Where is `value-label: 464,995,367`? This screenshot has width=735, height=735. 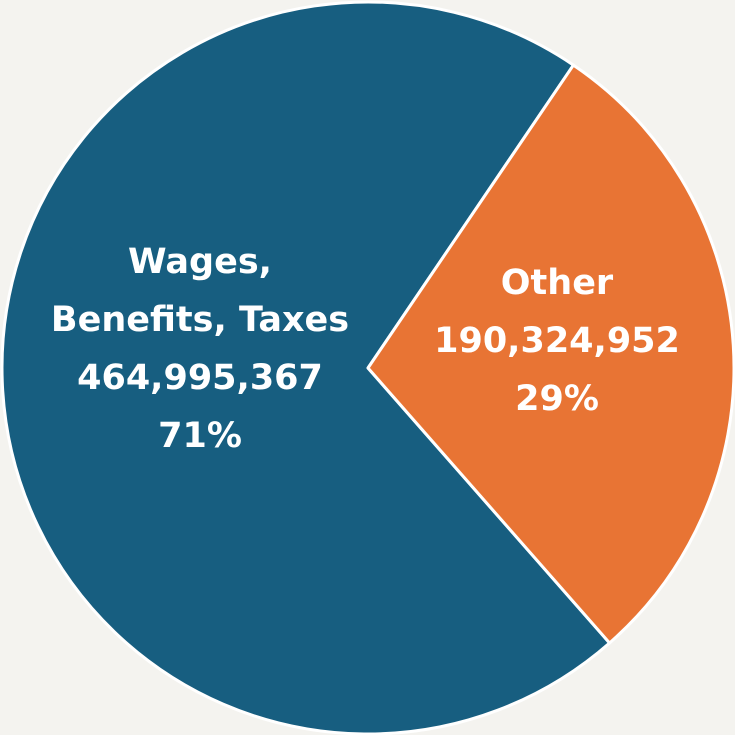
value-label: 464,995,367 is located at coordinates (200, 378).